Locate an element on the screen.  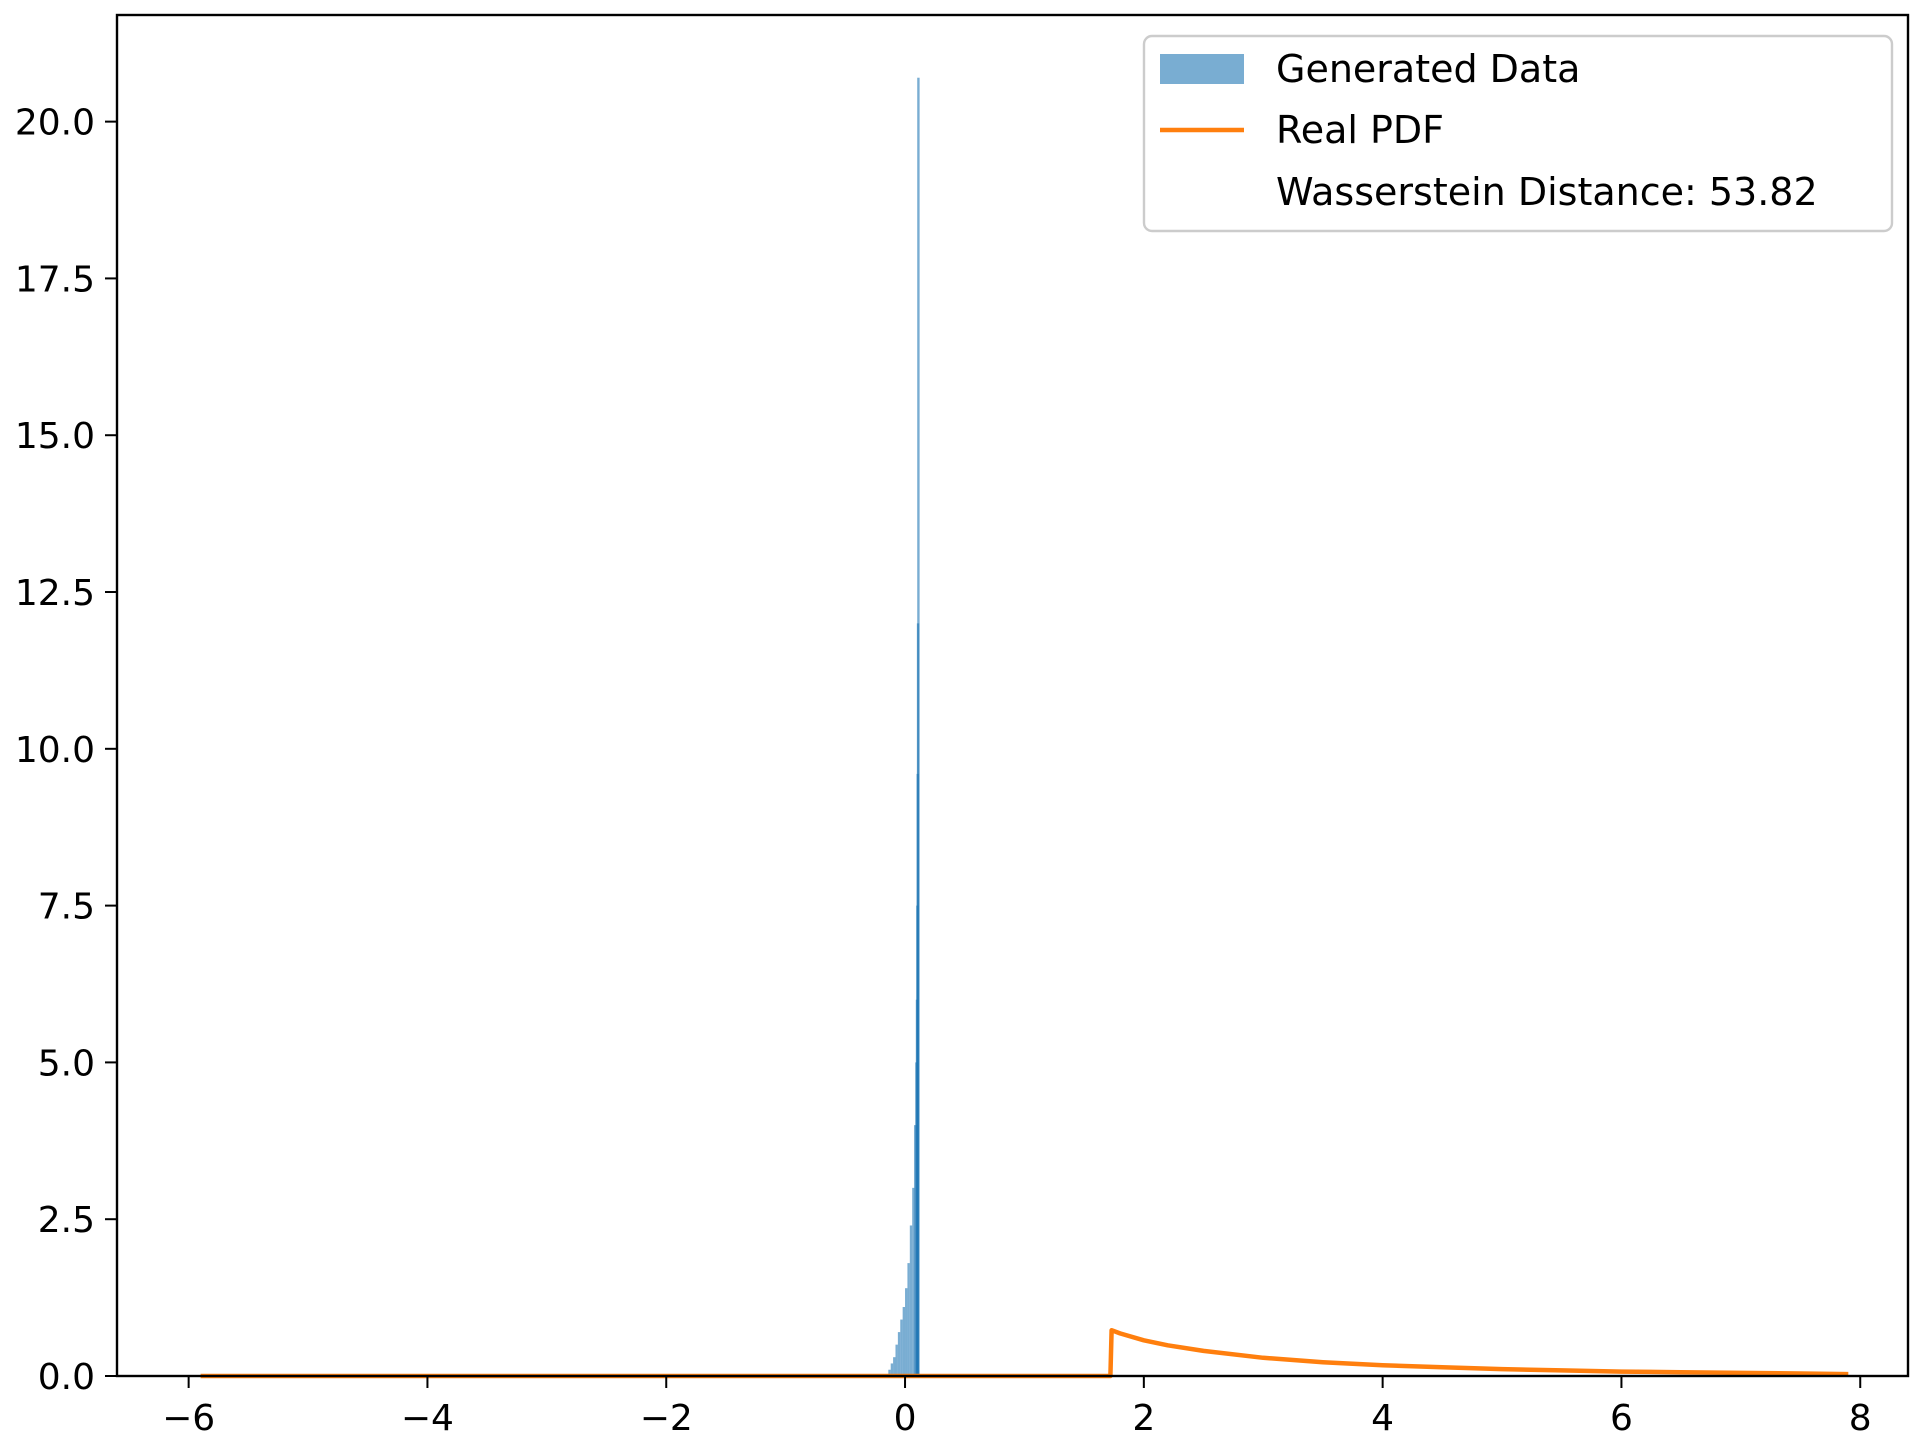
series-line-real-pdf is located at coordinates (1024, 1353).